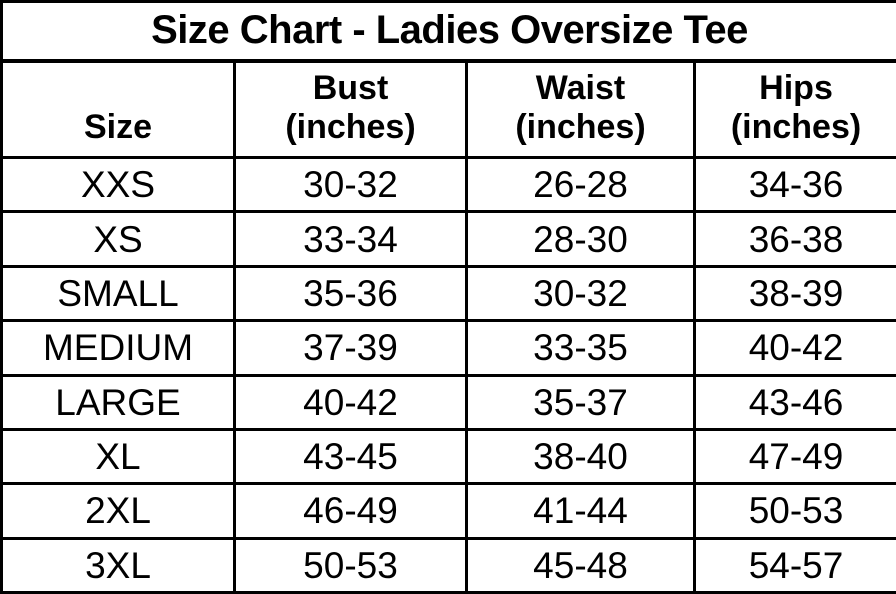 The image size is (896, 594). I want to click on cell-waist: 45-48, so click(580, 565).